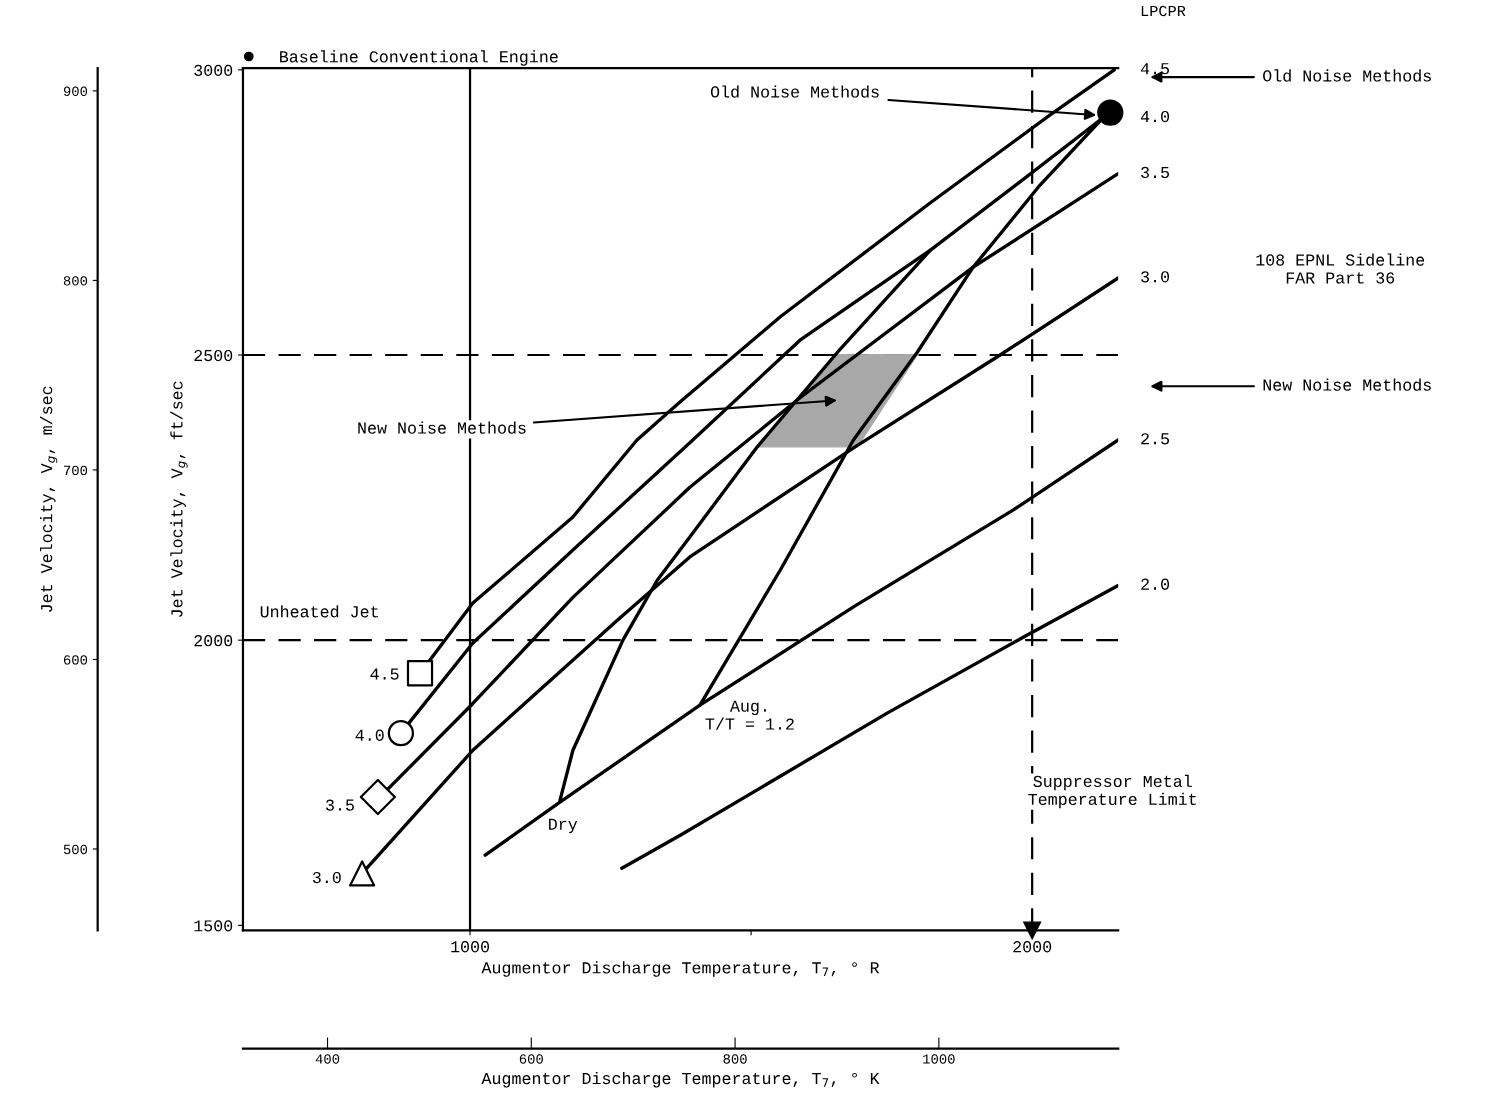 This screenshot has height=1117, width=1509. What do you see at coordinates (75, 660) in the screenshot?
I see `y2-tick-label: 600` at bounding box center [75, 660].